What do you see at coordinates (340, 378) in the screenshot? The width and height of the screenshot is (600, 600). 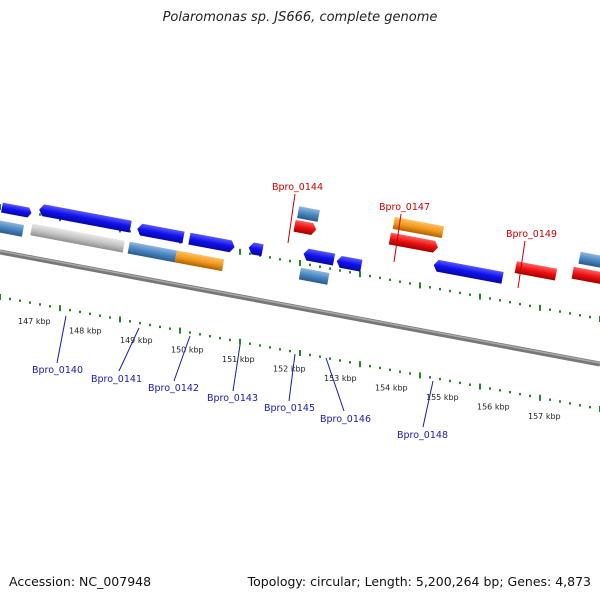 I see `scale-label: 153 kbp` at bounding box center [340, 378].